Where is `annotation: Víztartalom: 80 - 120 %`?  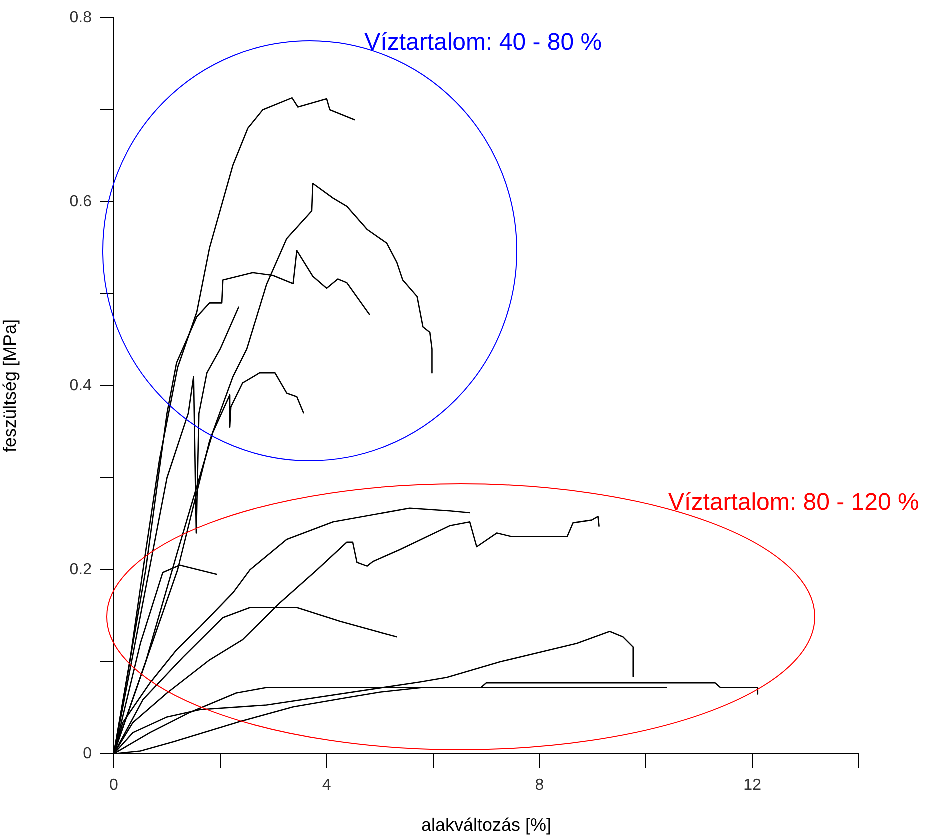
annotation: Víztartalom: 80 - 120 % is located at coordinates (794, 502).